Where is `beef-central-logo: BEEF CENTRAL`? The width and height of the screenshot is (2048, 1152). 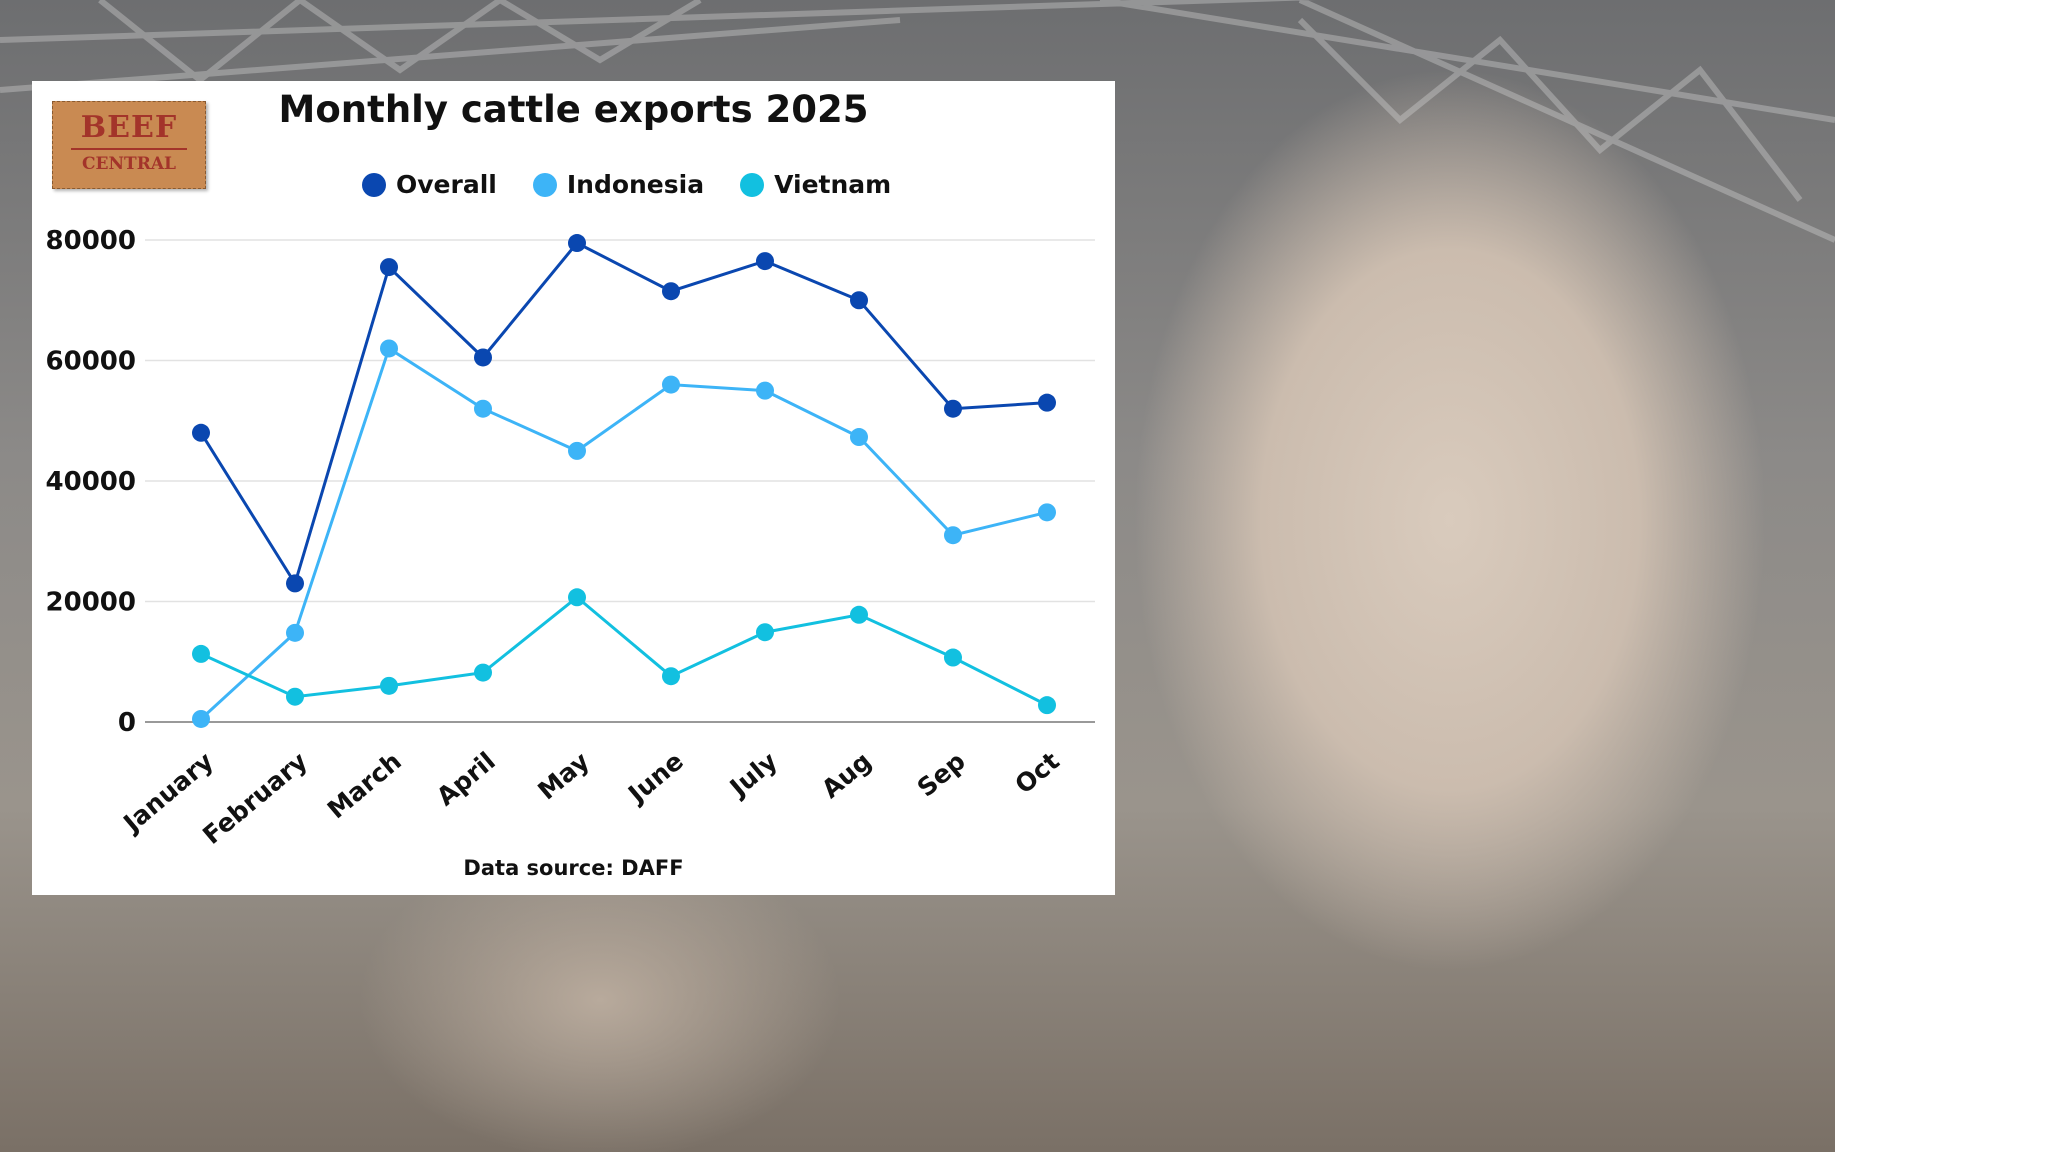 beef-central-logo: BEEF CENTRAL is located at coordinates (129, 145).